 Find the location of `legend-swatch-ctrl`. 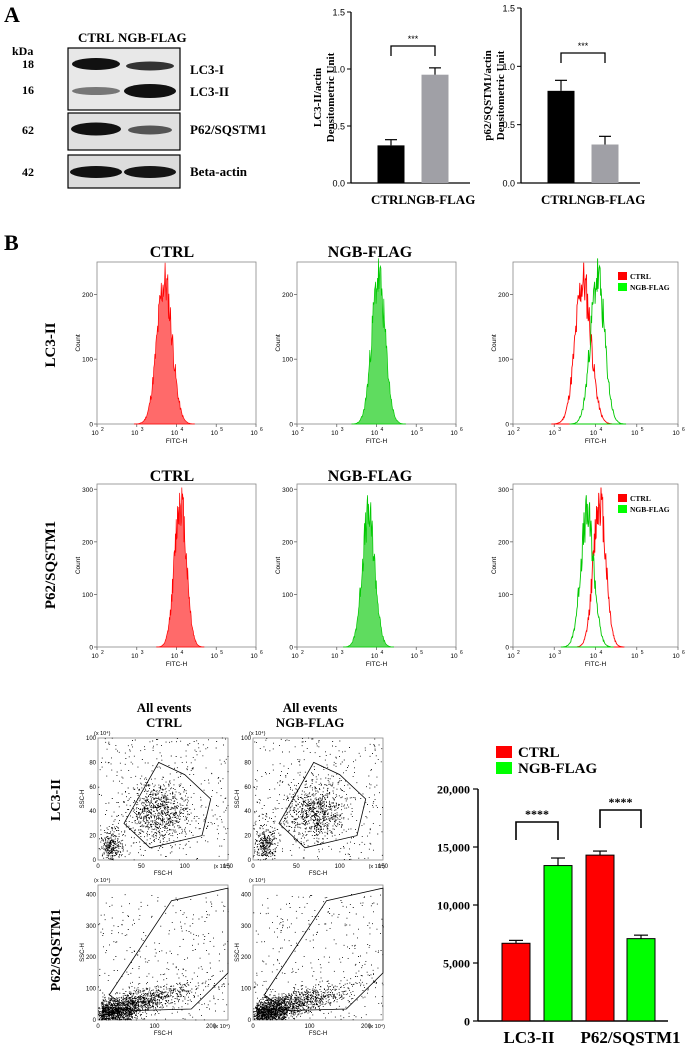

legend-swatch-ctrl is located at coordinates (622, 498).